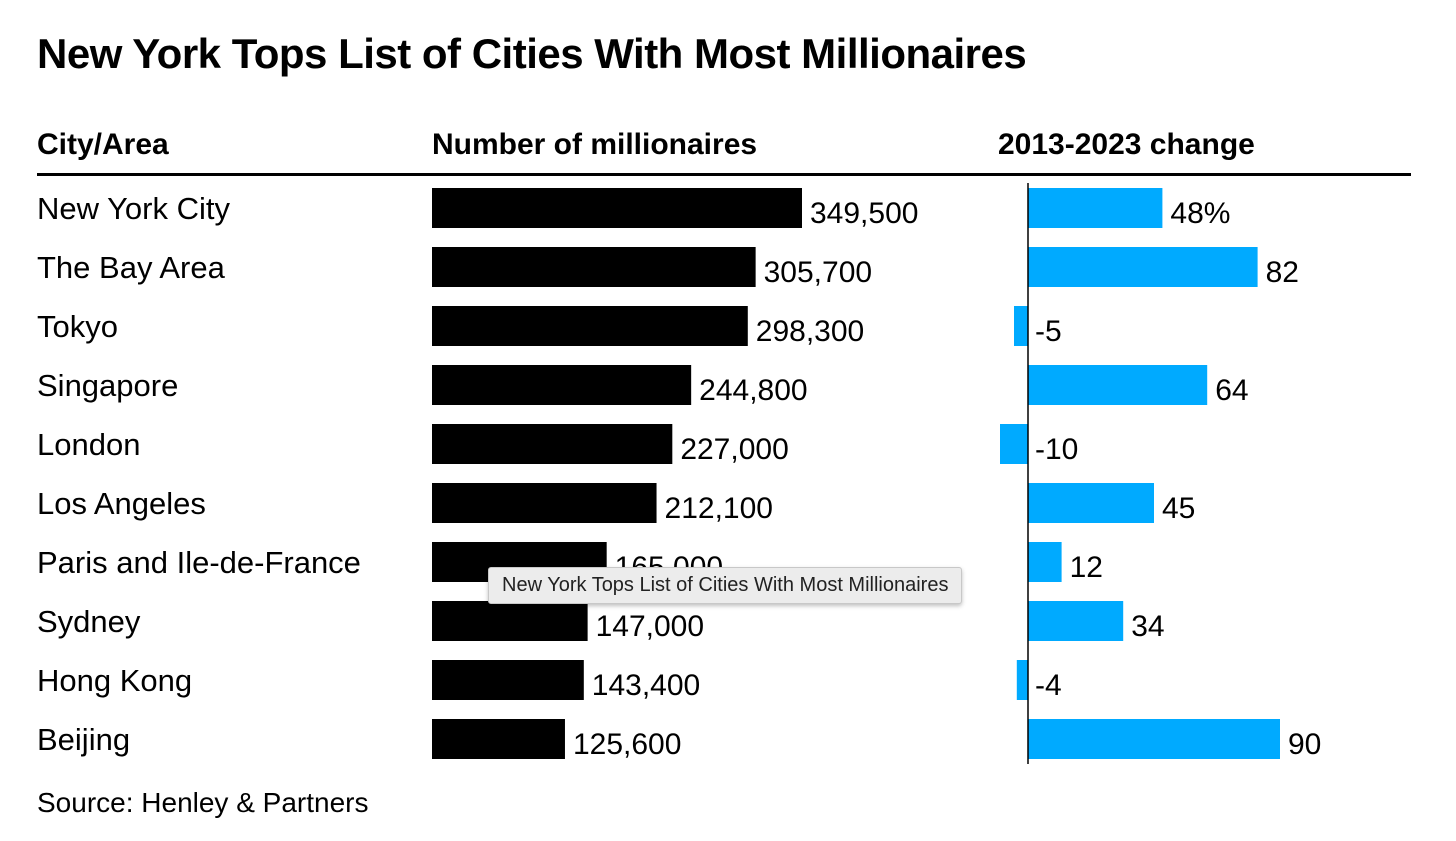  Describe the element at coordinates (646, 685) in the screenshot. I see `millionaire-value-label: 143,400` at that location.